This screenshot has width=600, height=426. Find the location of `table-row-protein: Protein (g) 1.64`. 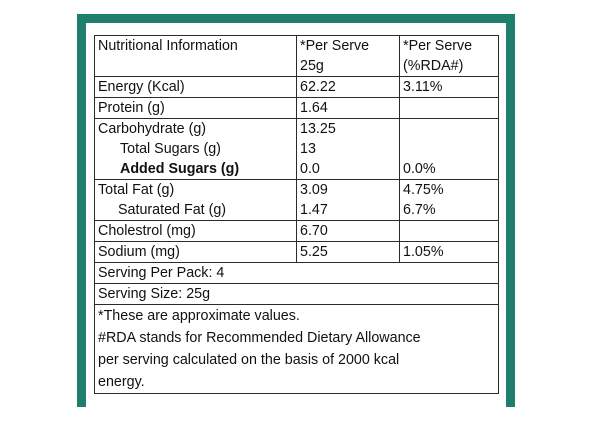

table-row-protein: Protein (g) 1.64 is located at coordinates (296, 108).